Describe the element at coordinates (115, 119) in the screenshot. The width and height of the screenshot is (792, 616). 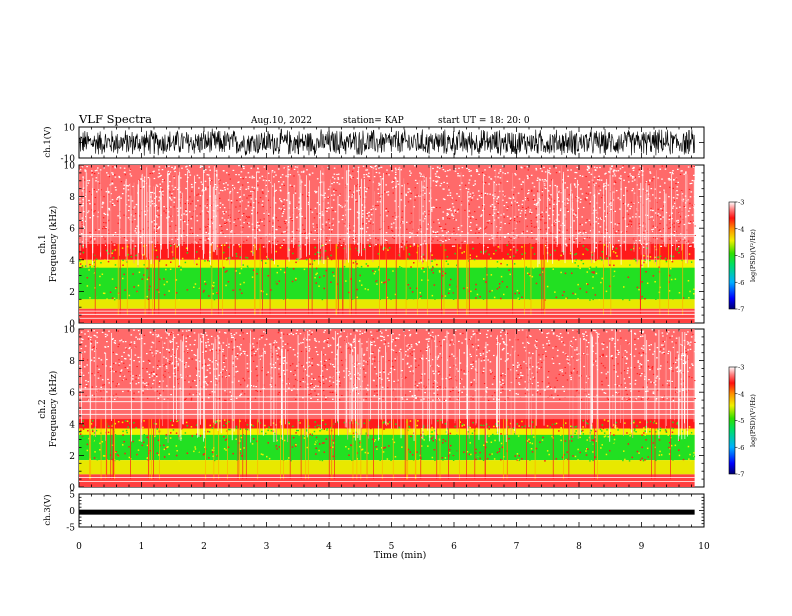
I see `figure-title: VLF Spectra` at that location.